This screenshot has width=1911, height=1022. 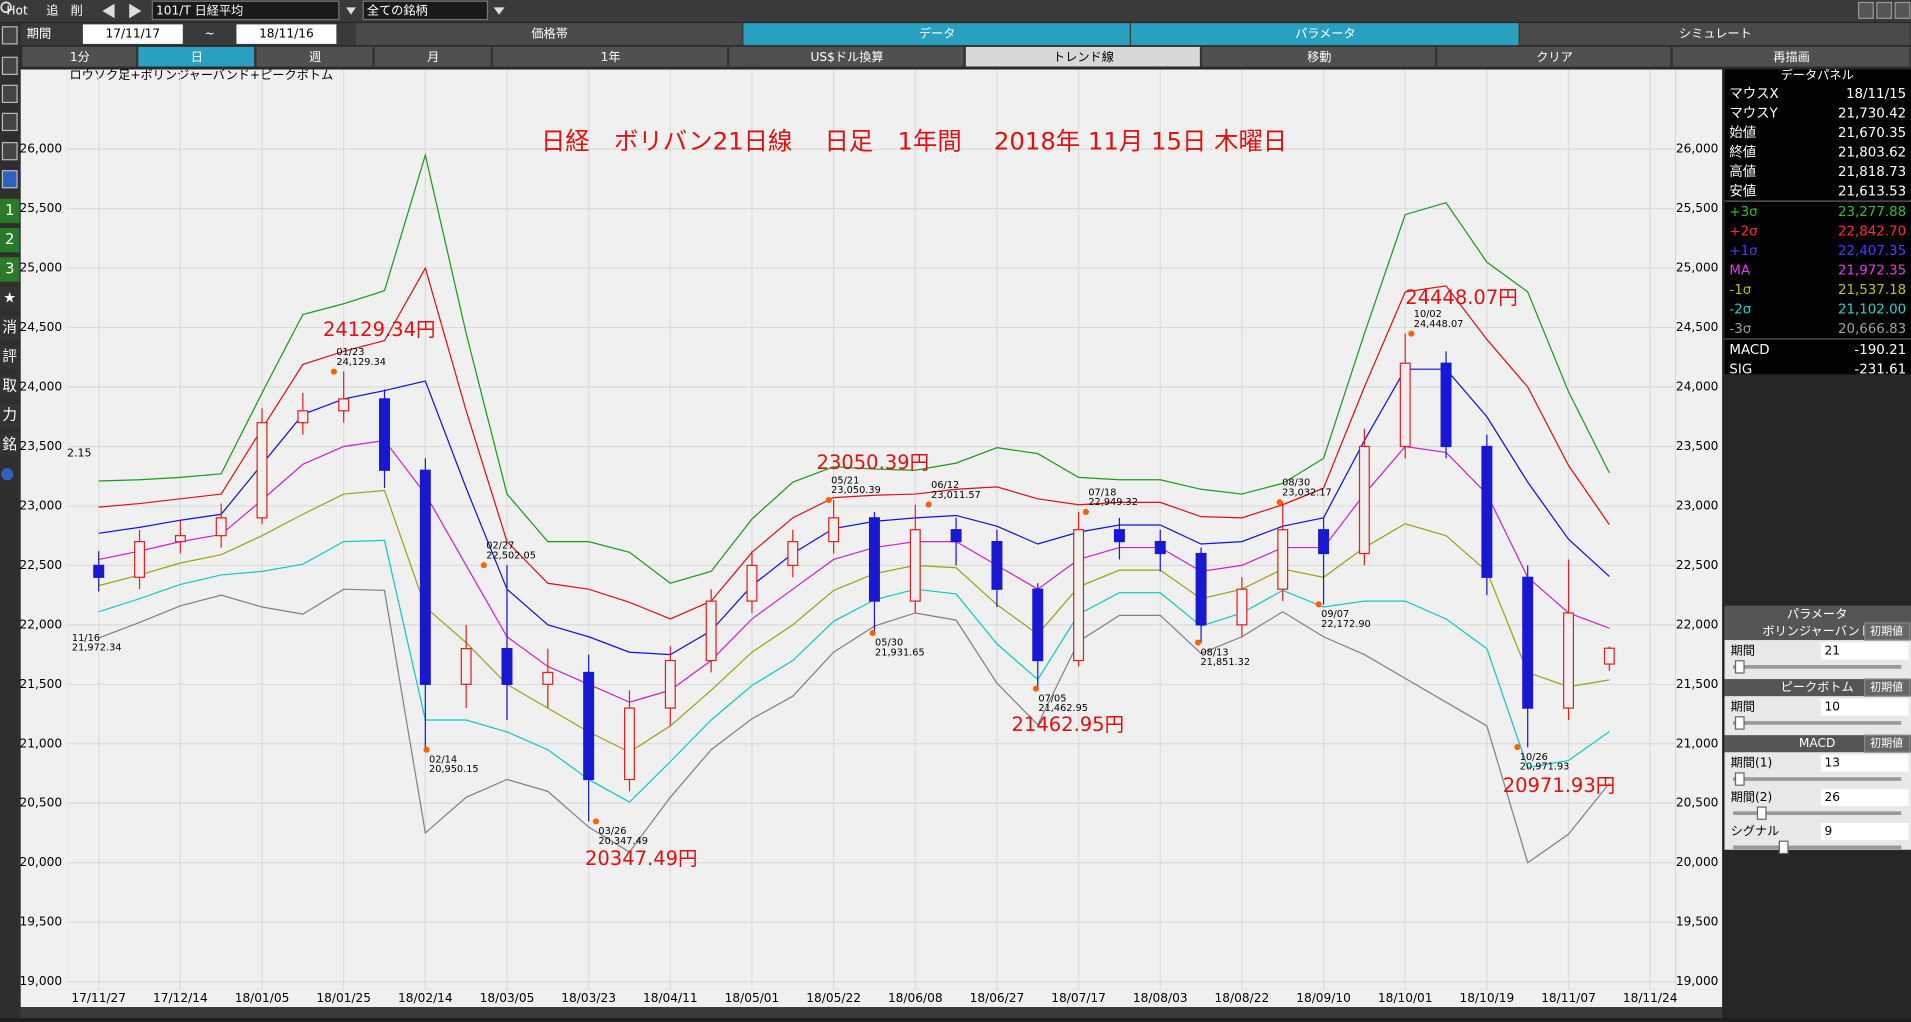 What do you see at coordinates (1872, 310) in the screenshot?
I see `panel-value: 21,102.00` at bounding box center [1872, 310].